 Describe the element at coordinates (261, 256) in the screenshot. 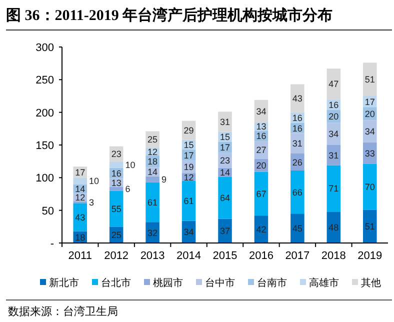

I see `x-tick-label: 2016` at that location.